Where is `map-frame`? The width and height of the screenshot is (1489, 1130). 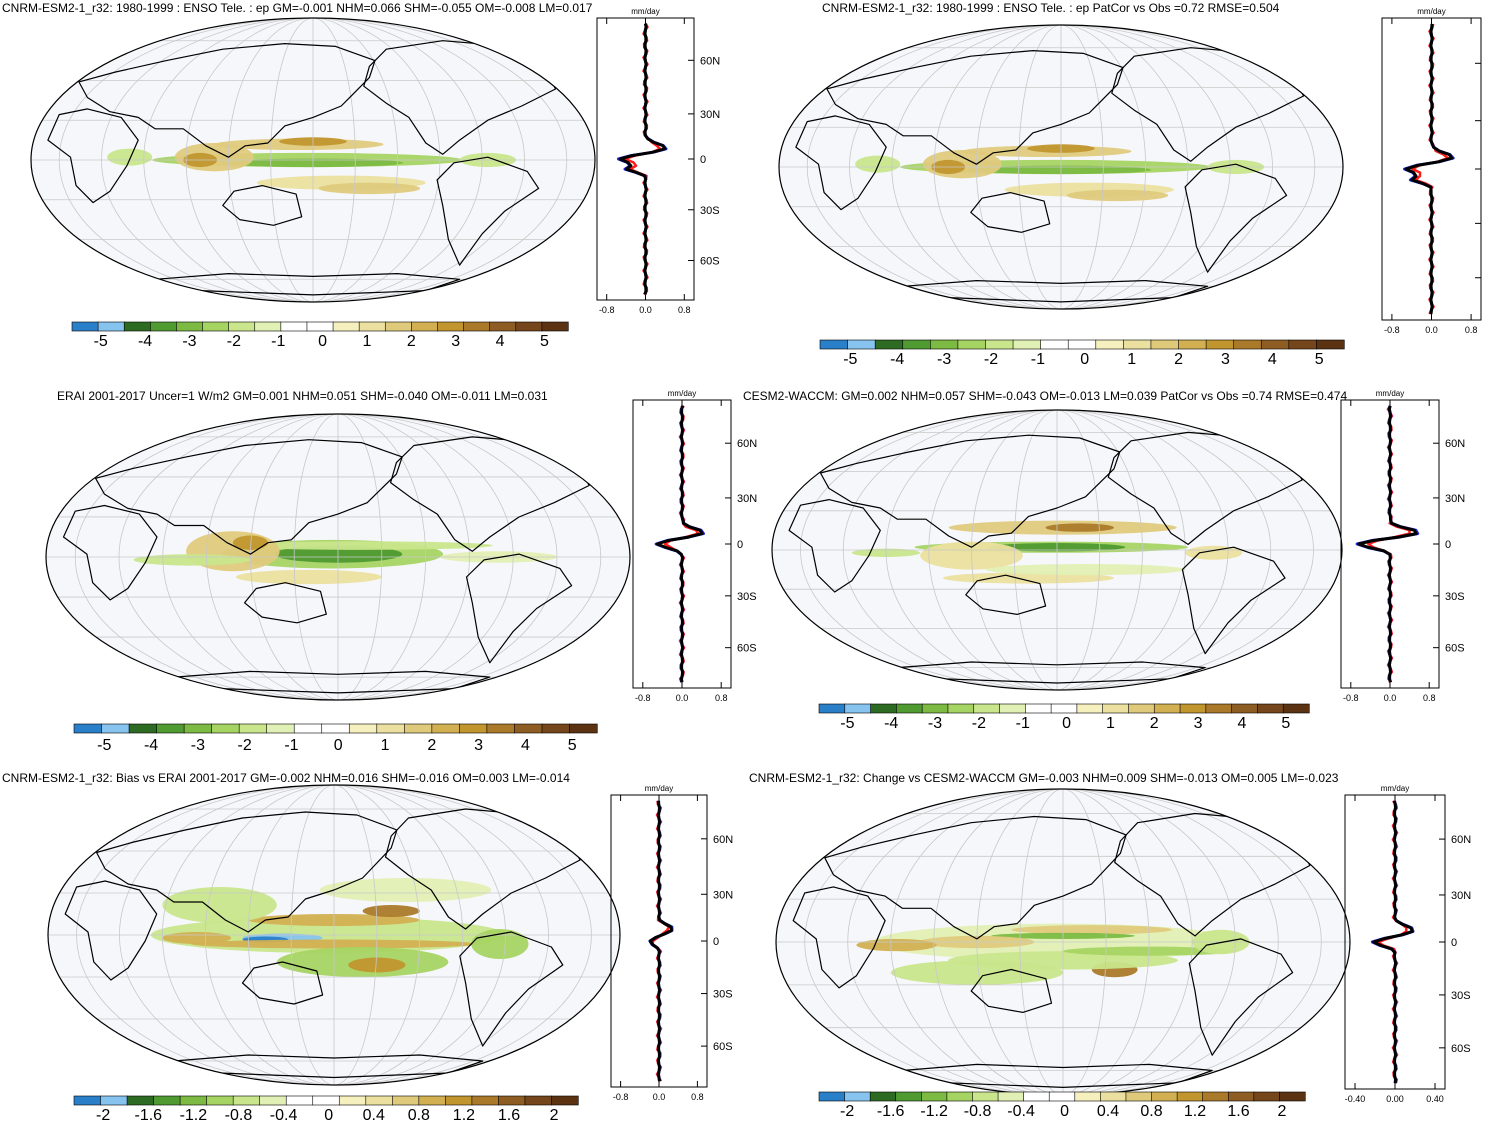 map-frame is located at coordinates (338, 557).